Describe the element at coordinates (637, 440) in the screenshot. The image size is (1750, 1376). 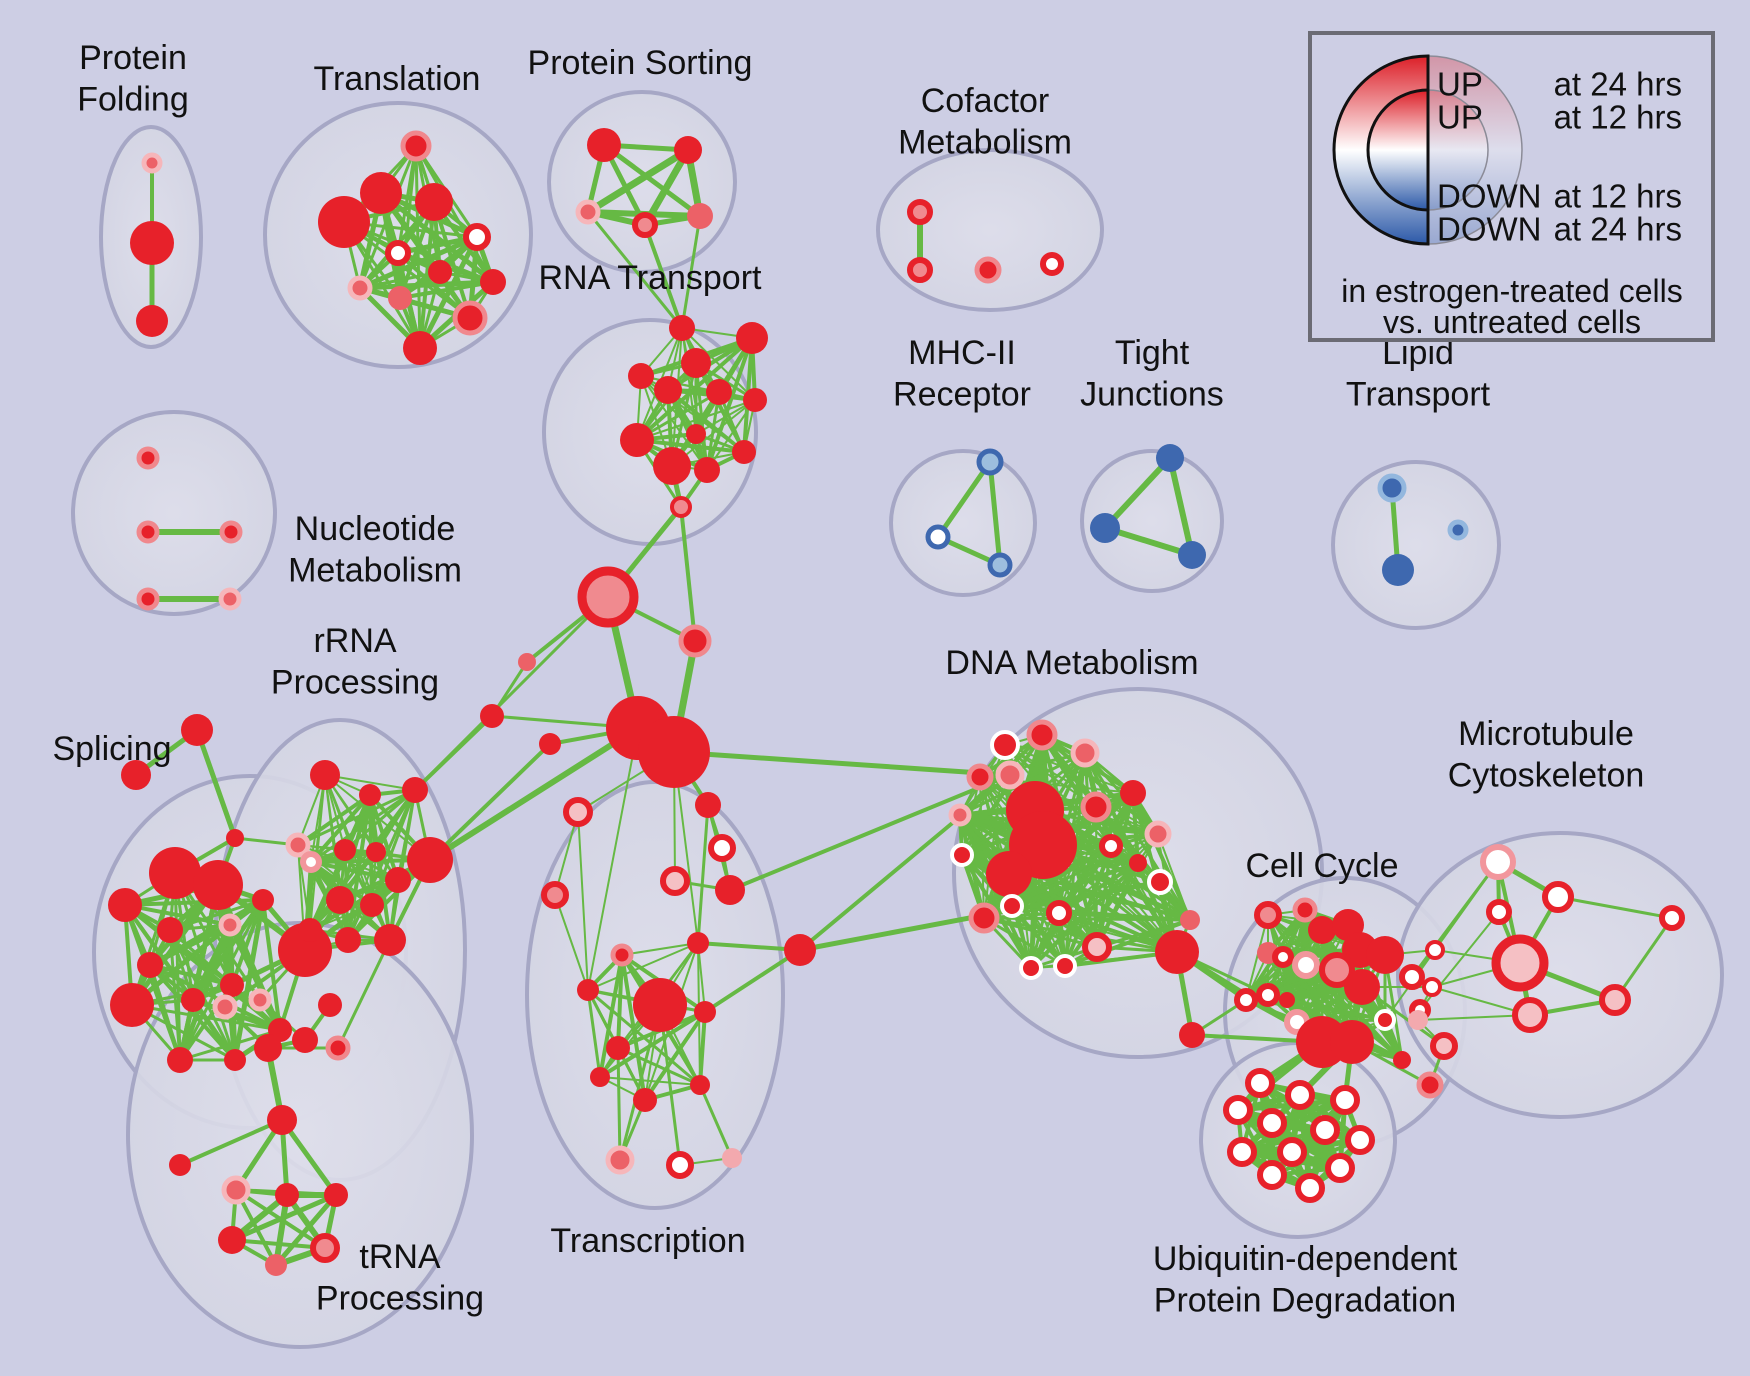
I see `node-rt8` at that location.